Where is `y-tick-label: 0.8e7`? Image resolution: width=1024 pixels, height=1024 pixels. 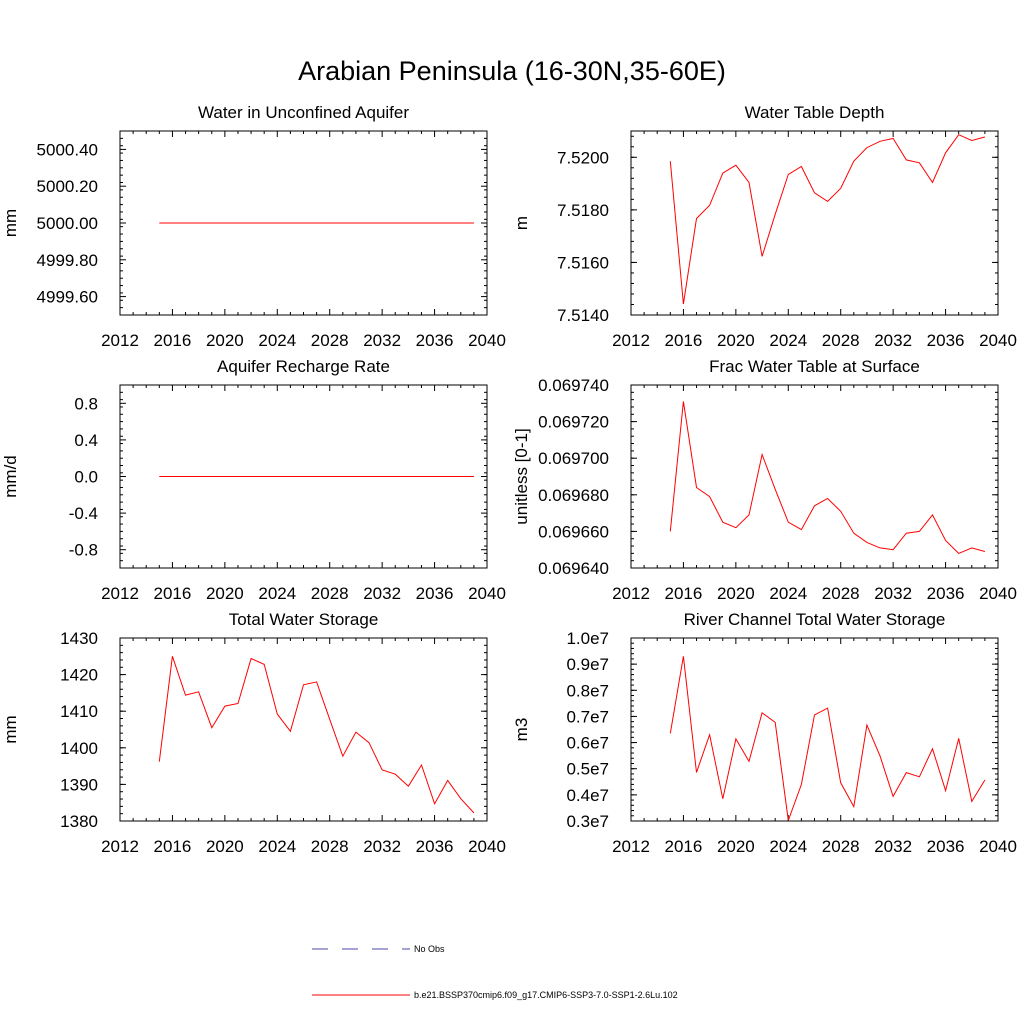
y-tick-label: 0.8e7 is located at coordinates (587, 690).